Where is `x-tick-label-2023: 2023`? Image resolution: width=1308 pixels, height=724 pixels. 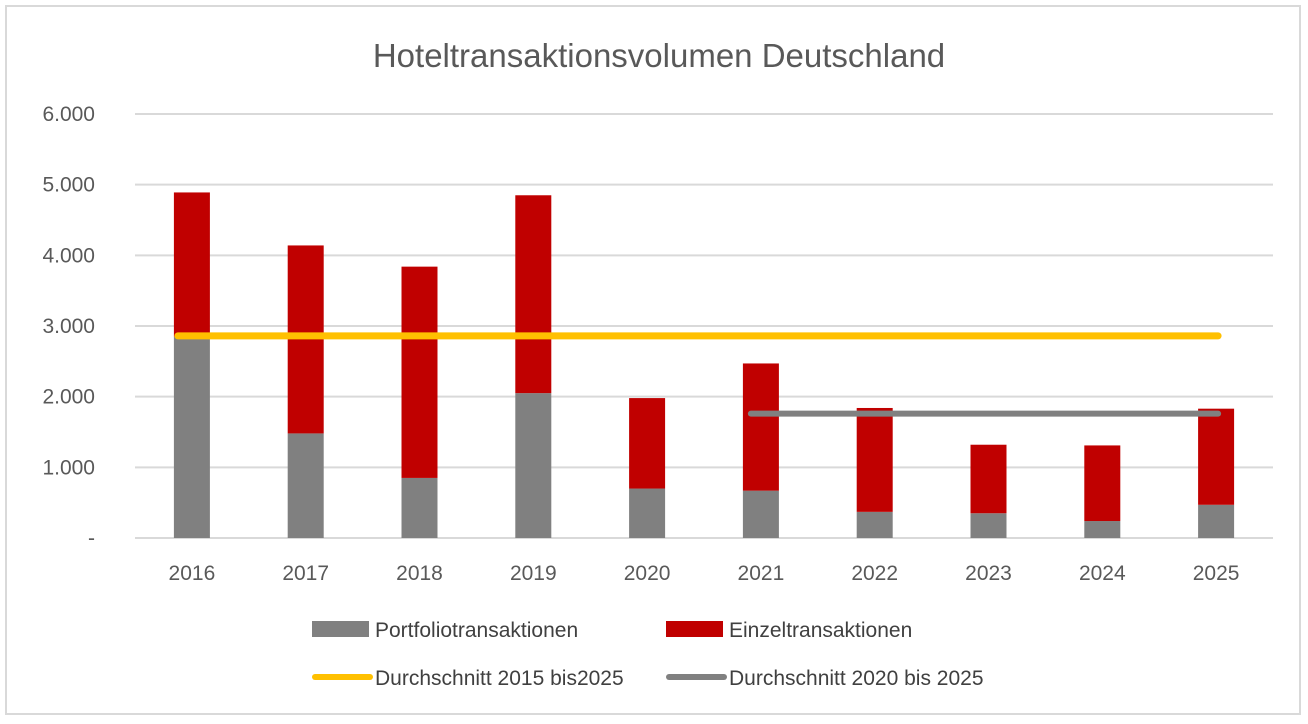
x-tick-label-2023: 2023 is located at coordinates (988, 573).